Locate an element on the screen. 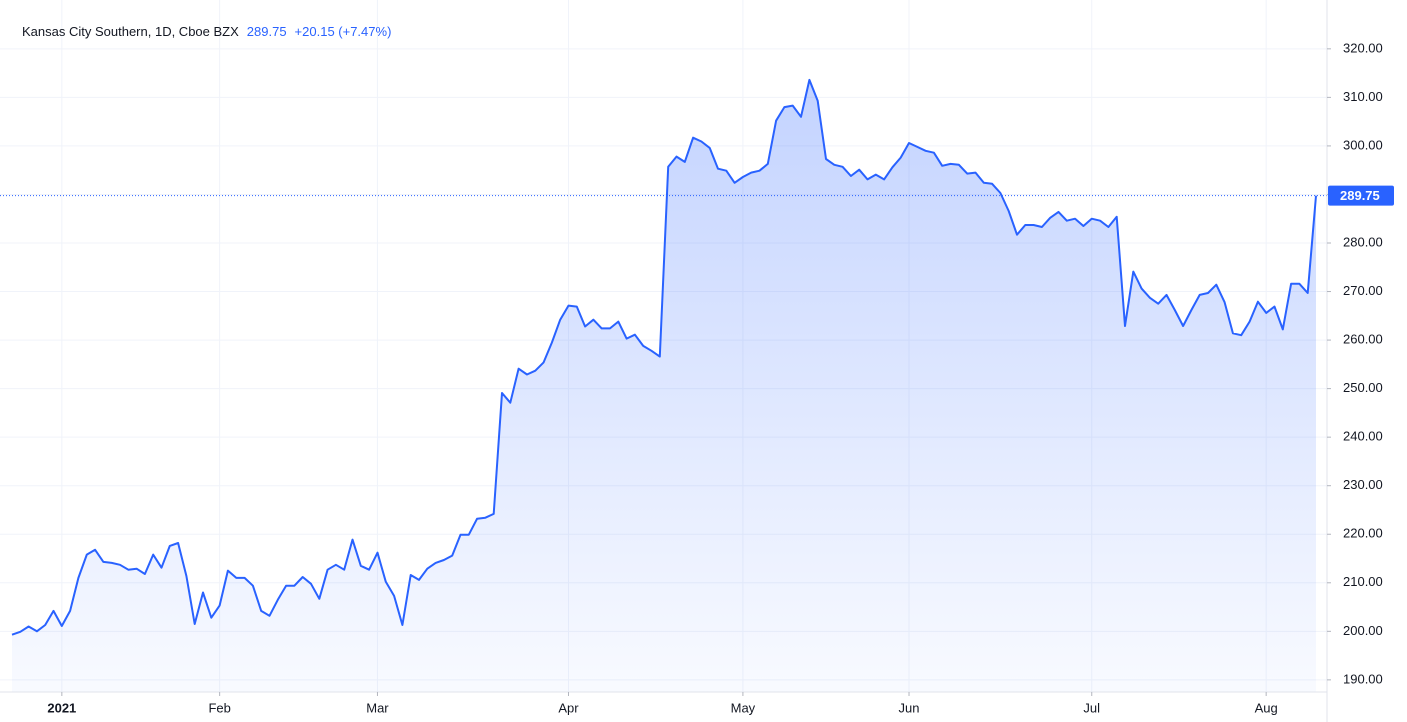 The height and width of the screenshot is (722, 1407). last-price-badge is located at coordinates (1361, 195).